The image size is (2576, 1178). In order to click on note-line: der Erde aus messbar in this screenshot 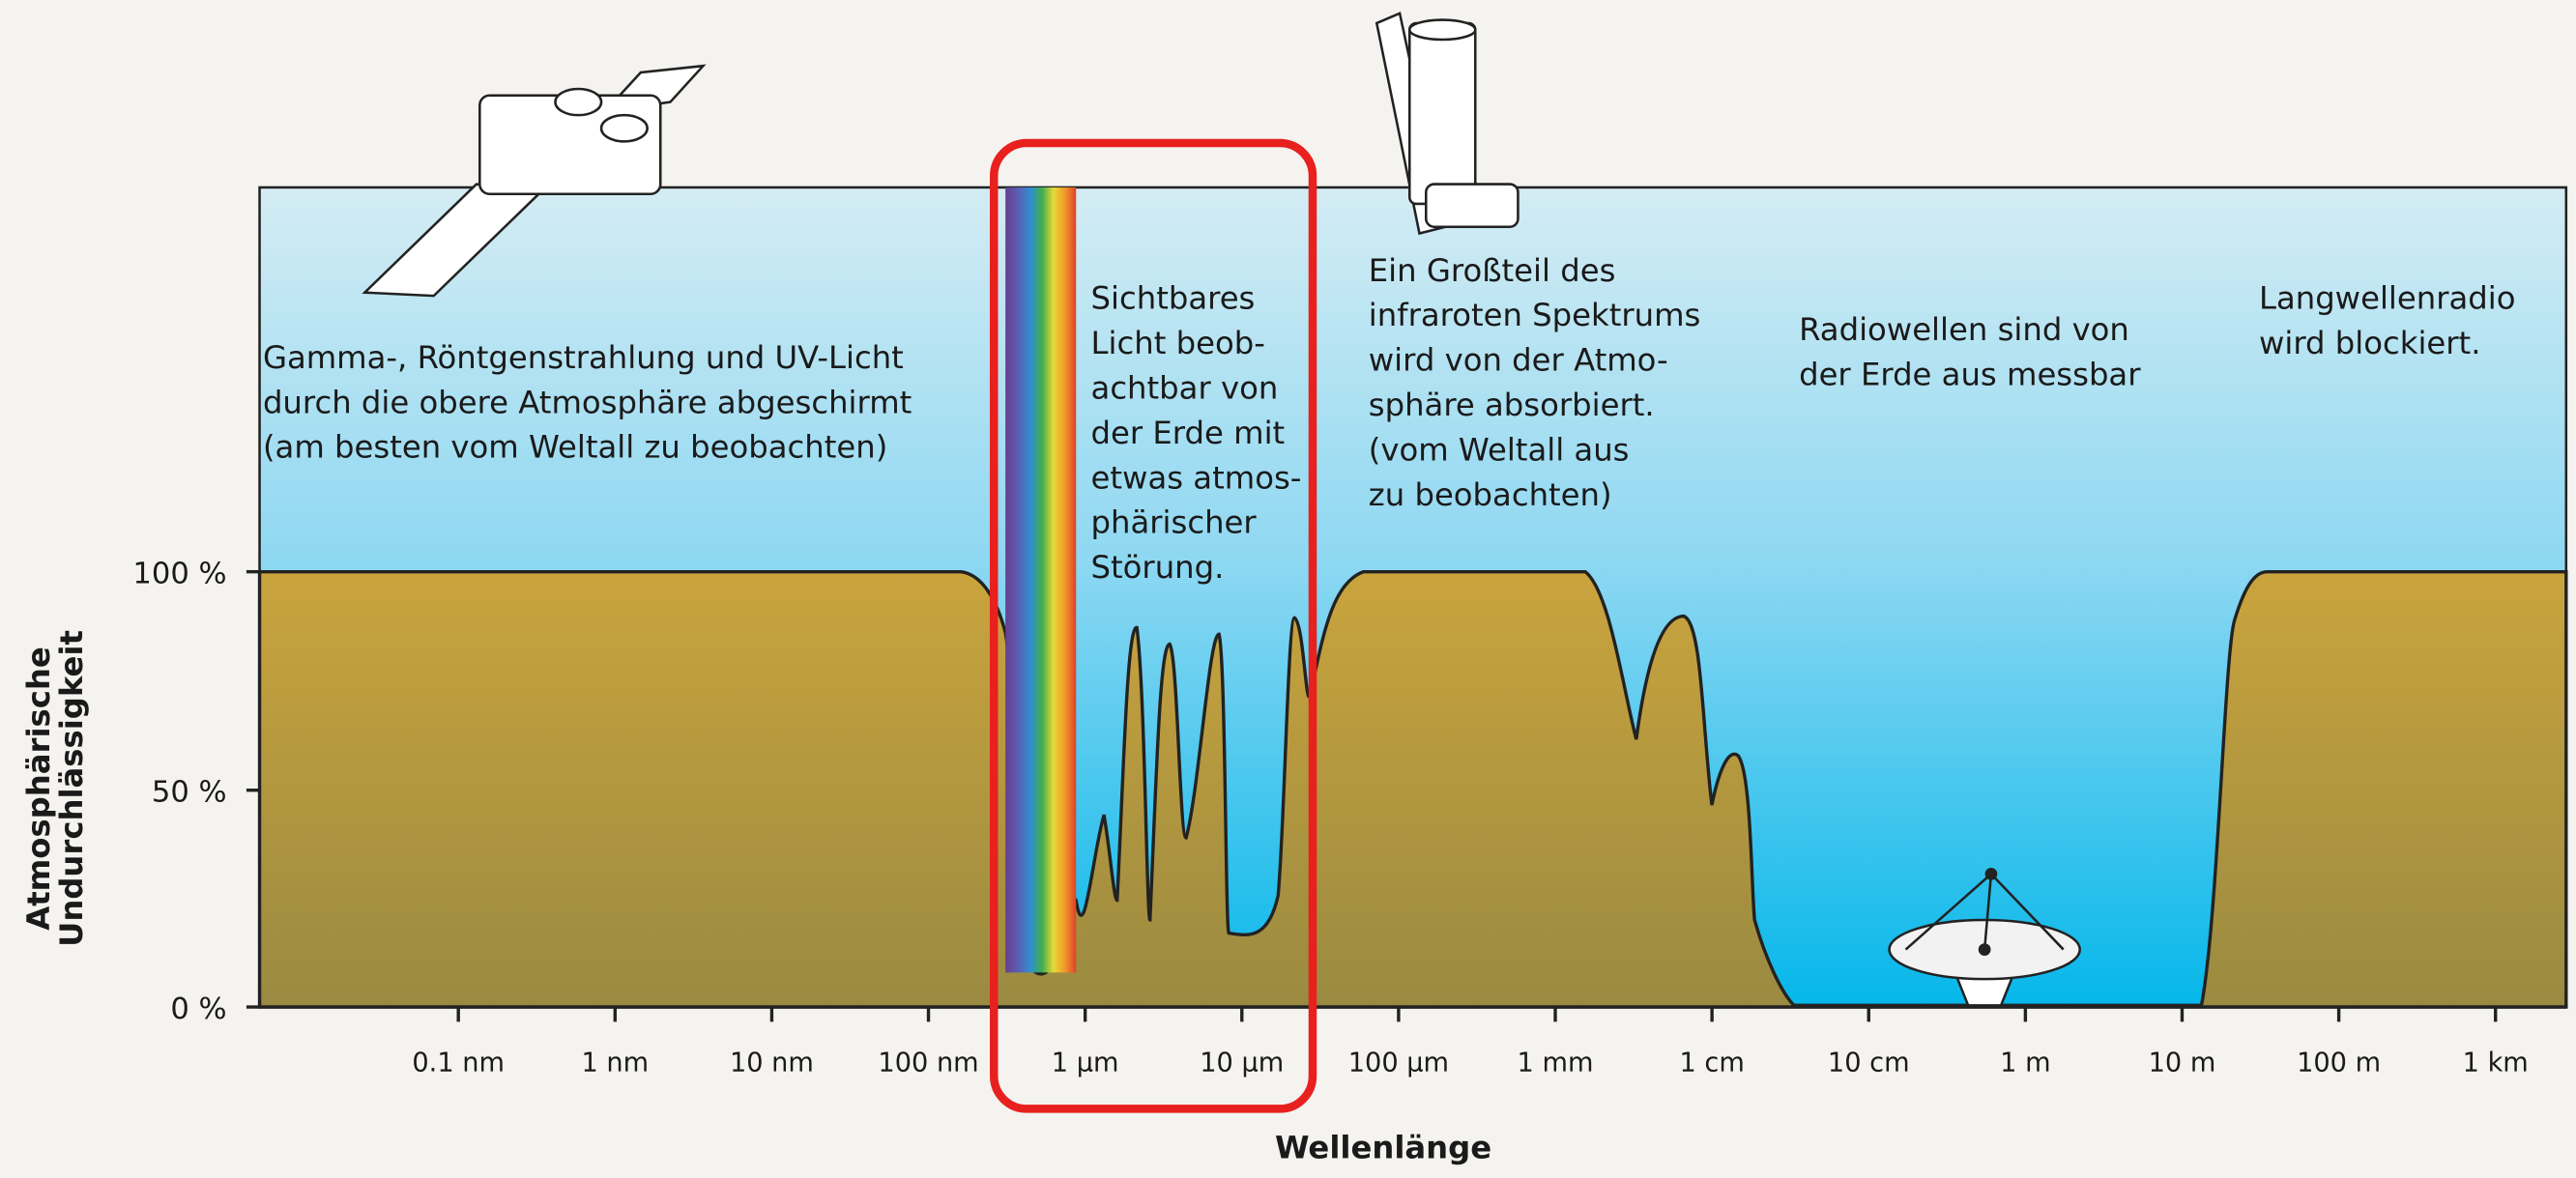, I will do `click(1970, 374)`.